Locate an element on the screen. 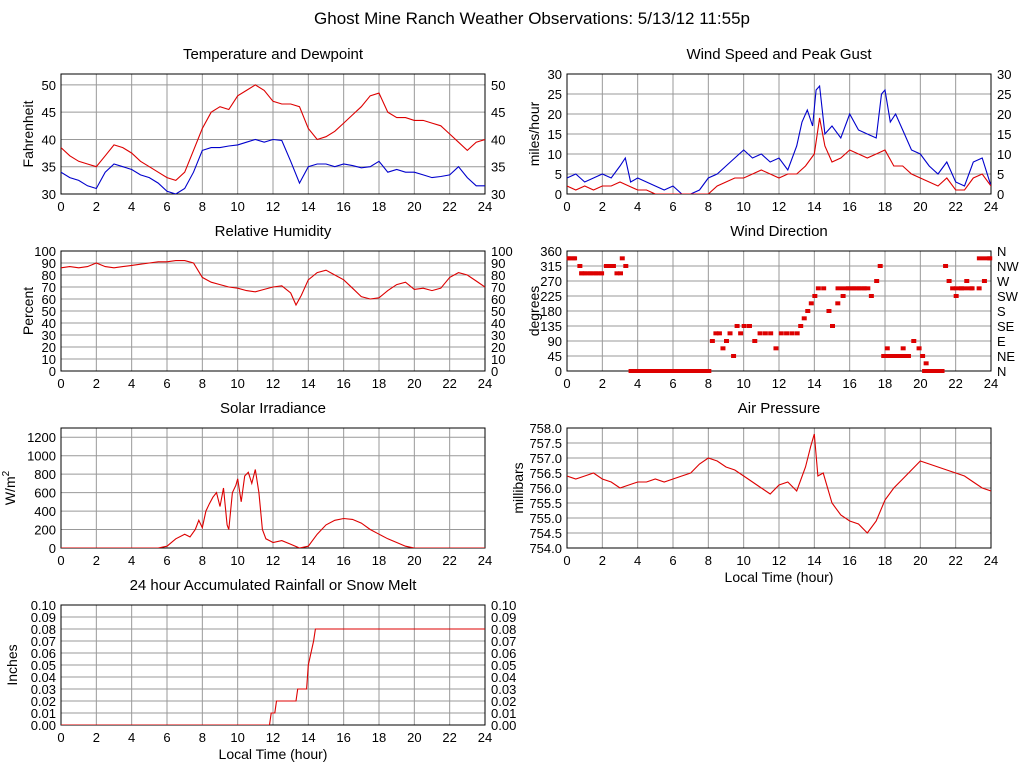 This screenshot has width=1024, height=768. rain-xtick-label: 16 is located at coordinates (343, 737).